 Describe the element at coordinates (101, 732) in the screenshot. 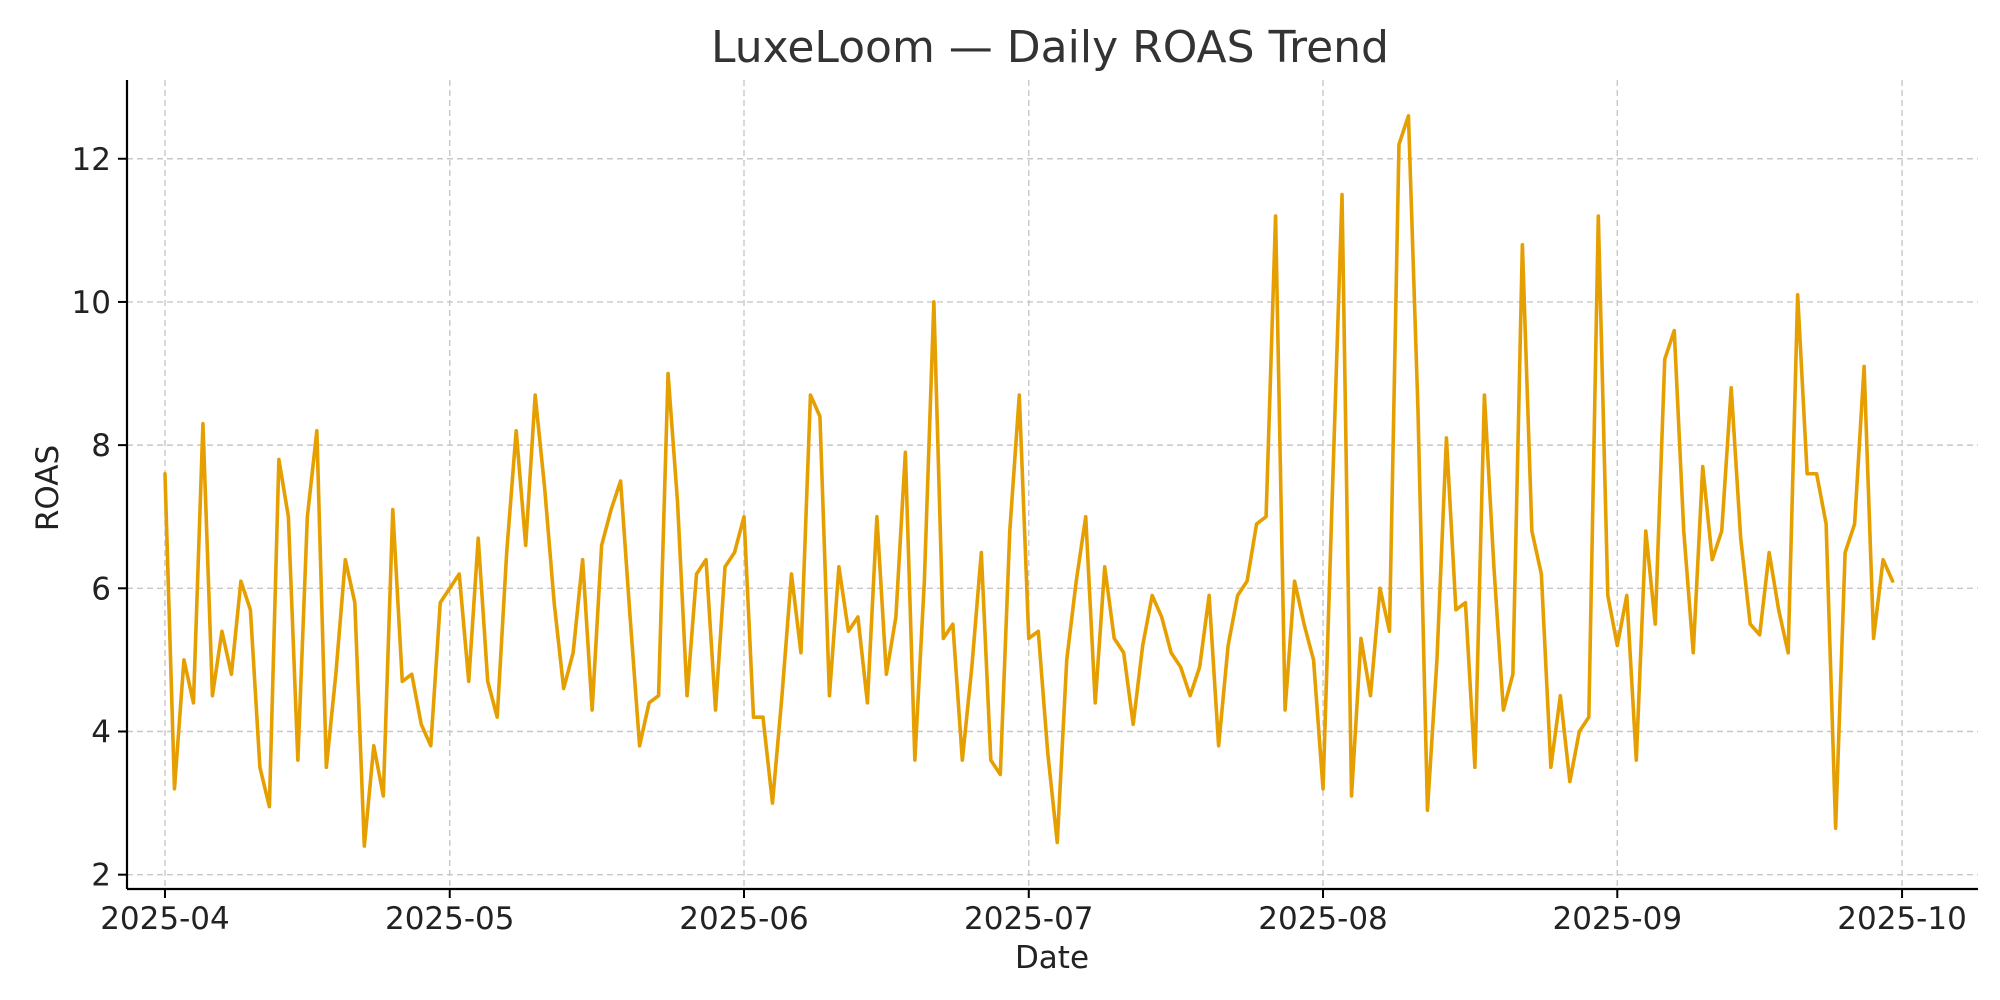

I see `y-tick-label: 4` at that location.